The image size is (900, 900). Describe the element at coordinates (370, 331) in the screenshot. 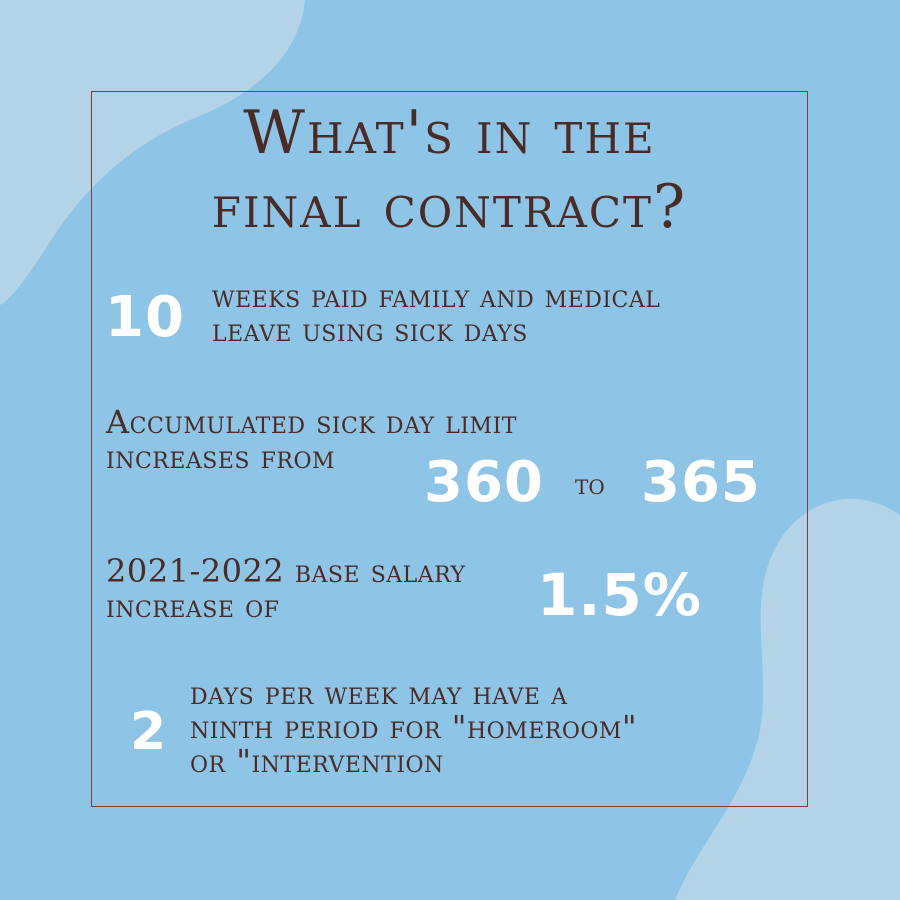

I see `item-text-line-2: leave using sick days` at that location.